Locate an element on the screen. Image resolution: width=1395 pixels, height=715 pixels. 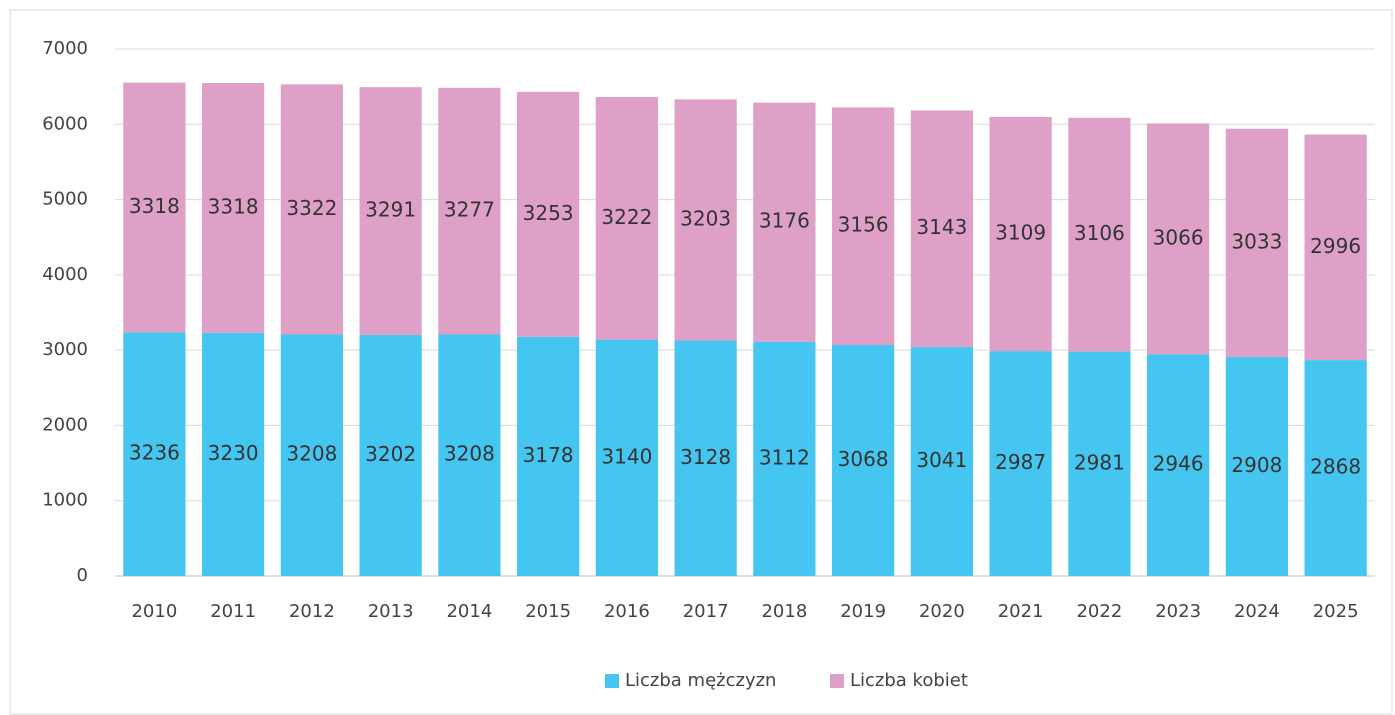
data-label: 2981 is located at coordinates (1099, 462).